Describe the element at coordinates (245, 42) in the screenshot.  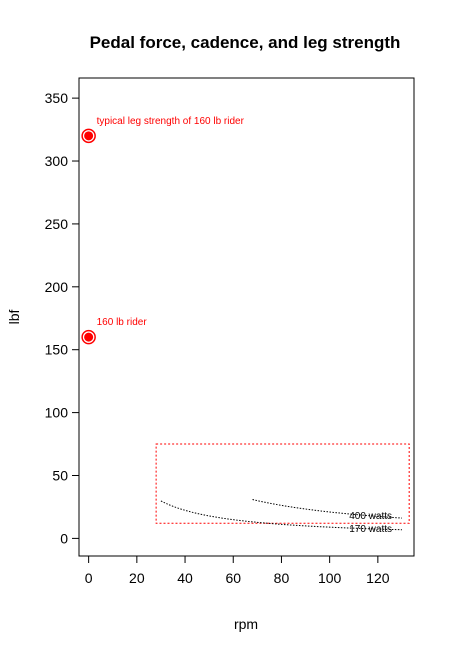
I see `chart-title: Pedal force, cadence, and leg strength` at that location.